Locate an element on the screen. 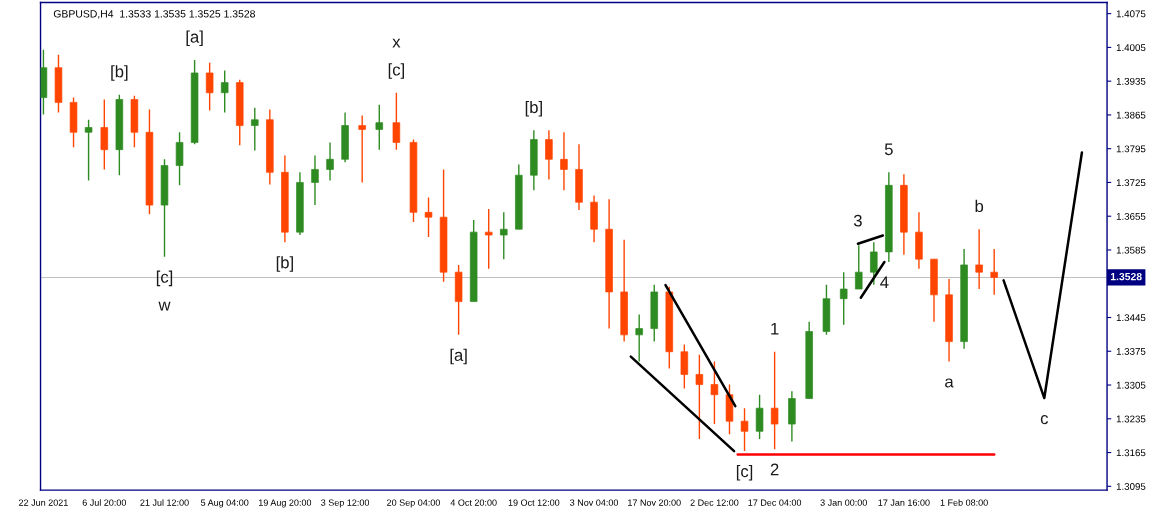 This screenshot has height=509, width=1158. y-tick-label: 1.3935 is located at coordinates (1131, 81).